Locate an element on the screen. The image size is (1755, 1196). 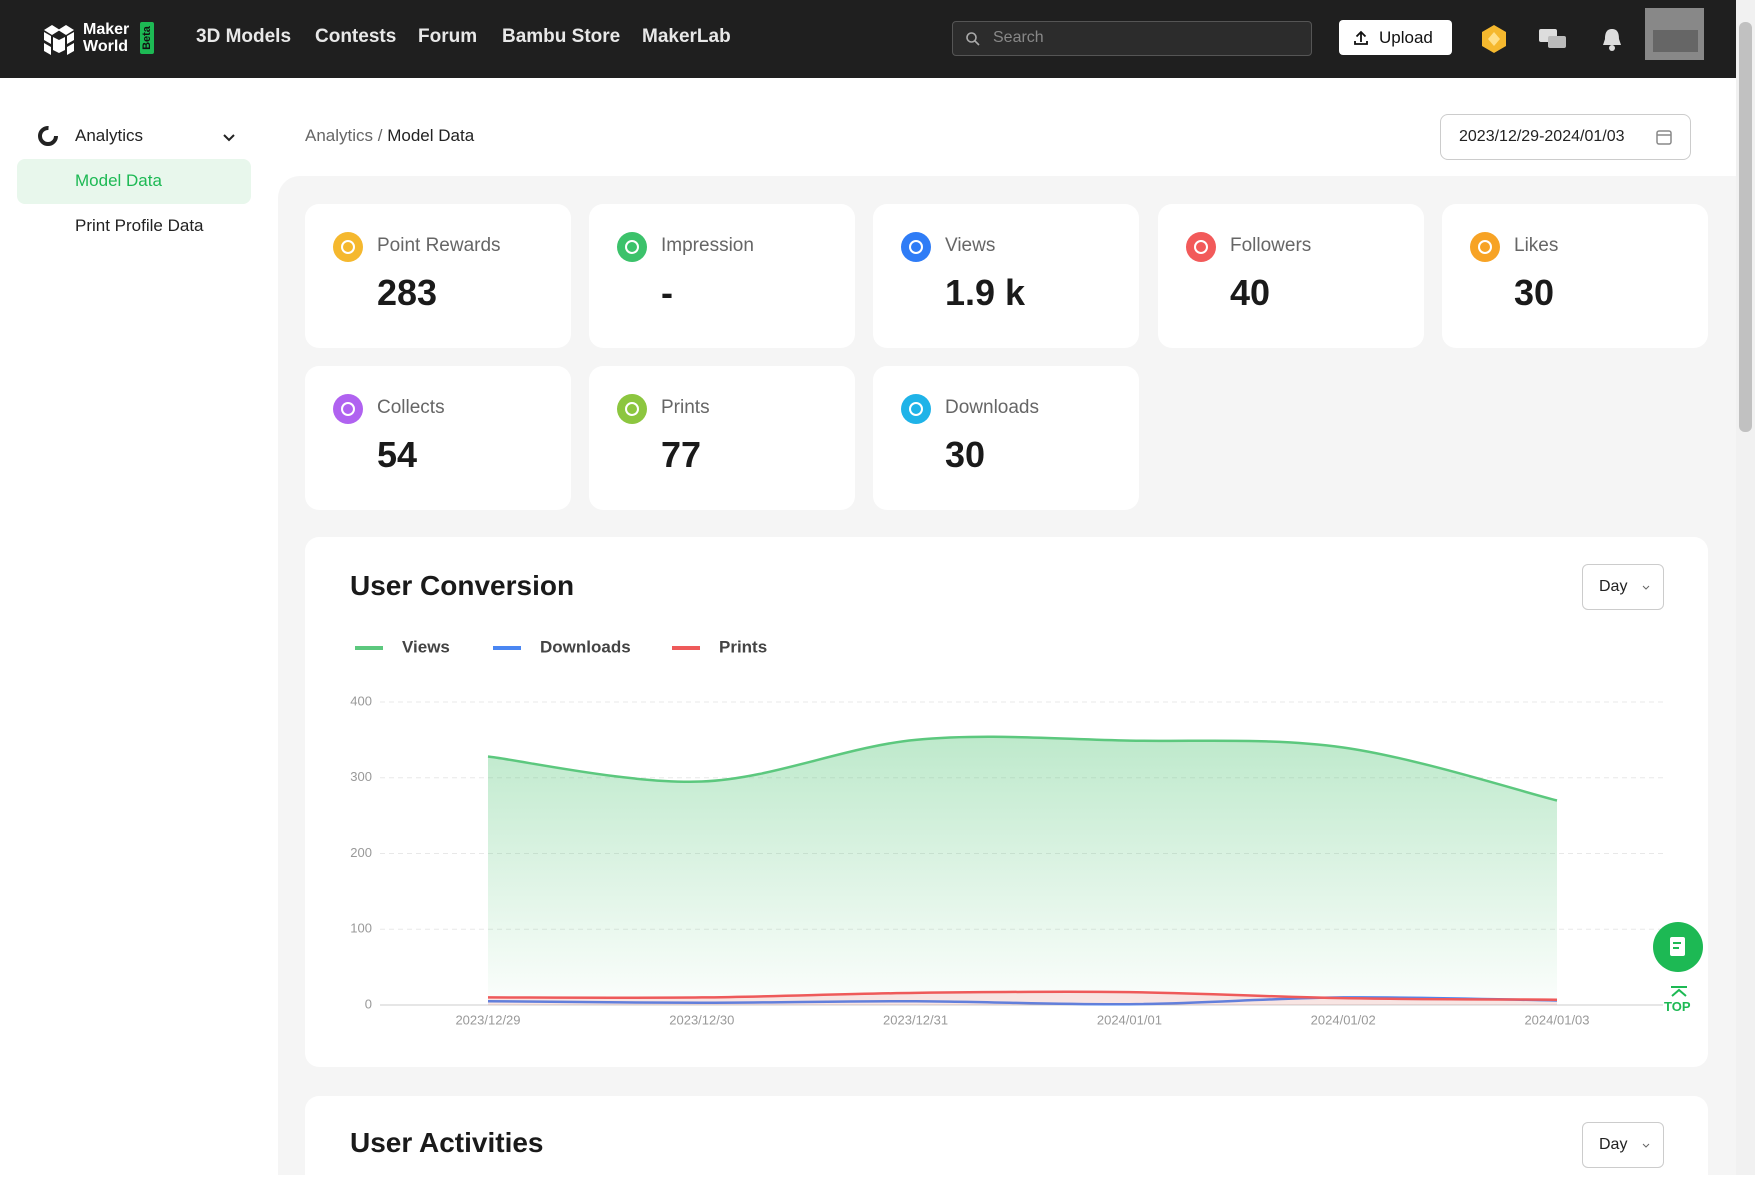
breadcrumb-link: Analytics is located at coordinates (339, 135).